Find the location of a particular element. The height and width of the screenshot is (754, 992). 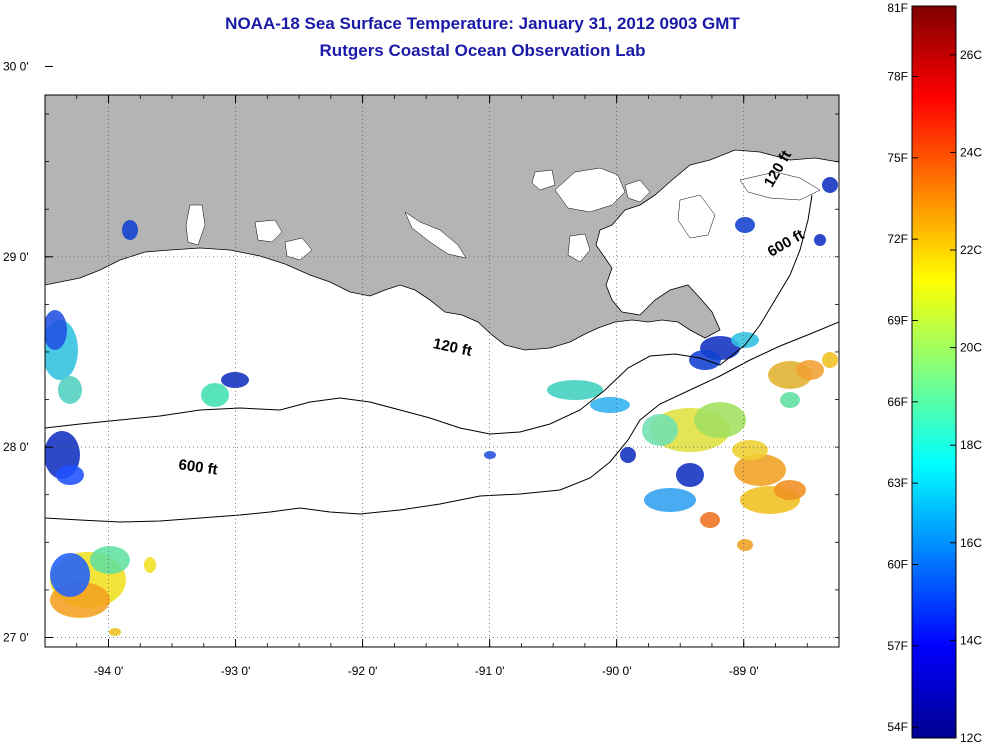

lat-tick-label: 29 0' is located at coordinates (16, 257).